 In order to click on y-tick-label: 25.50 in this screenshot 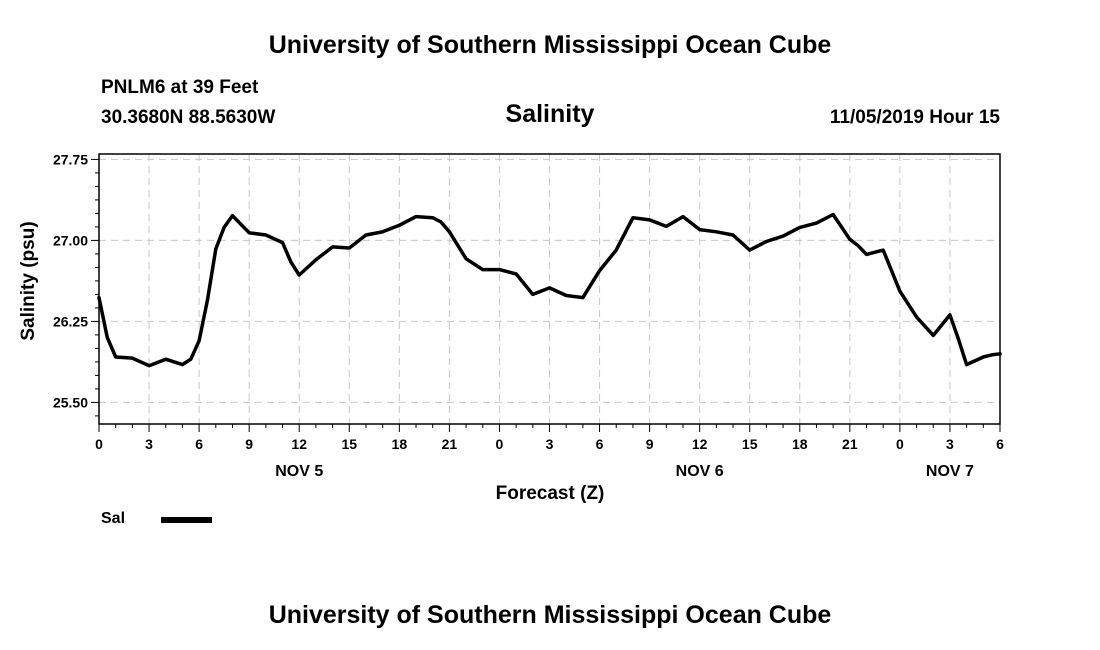, I will do `click(70, 402)`.